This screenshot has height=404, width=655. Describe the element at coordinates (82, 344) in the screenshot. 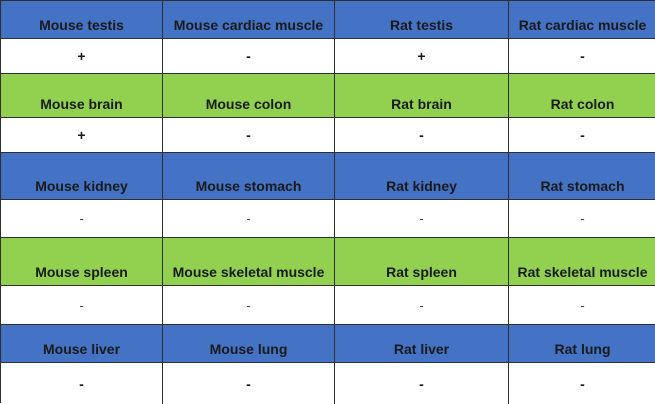

I see `table-header-cell: Mouse liver` at that location.